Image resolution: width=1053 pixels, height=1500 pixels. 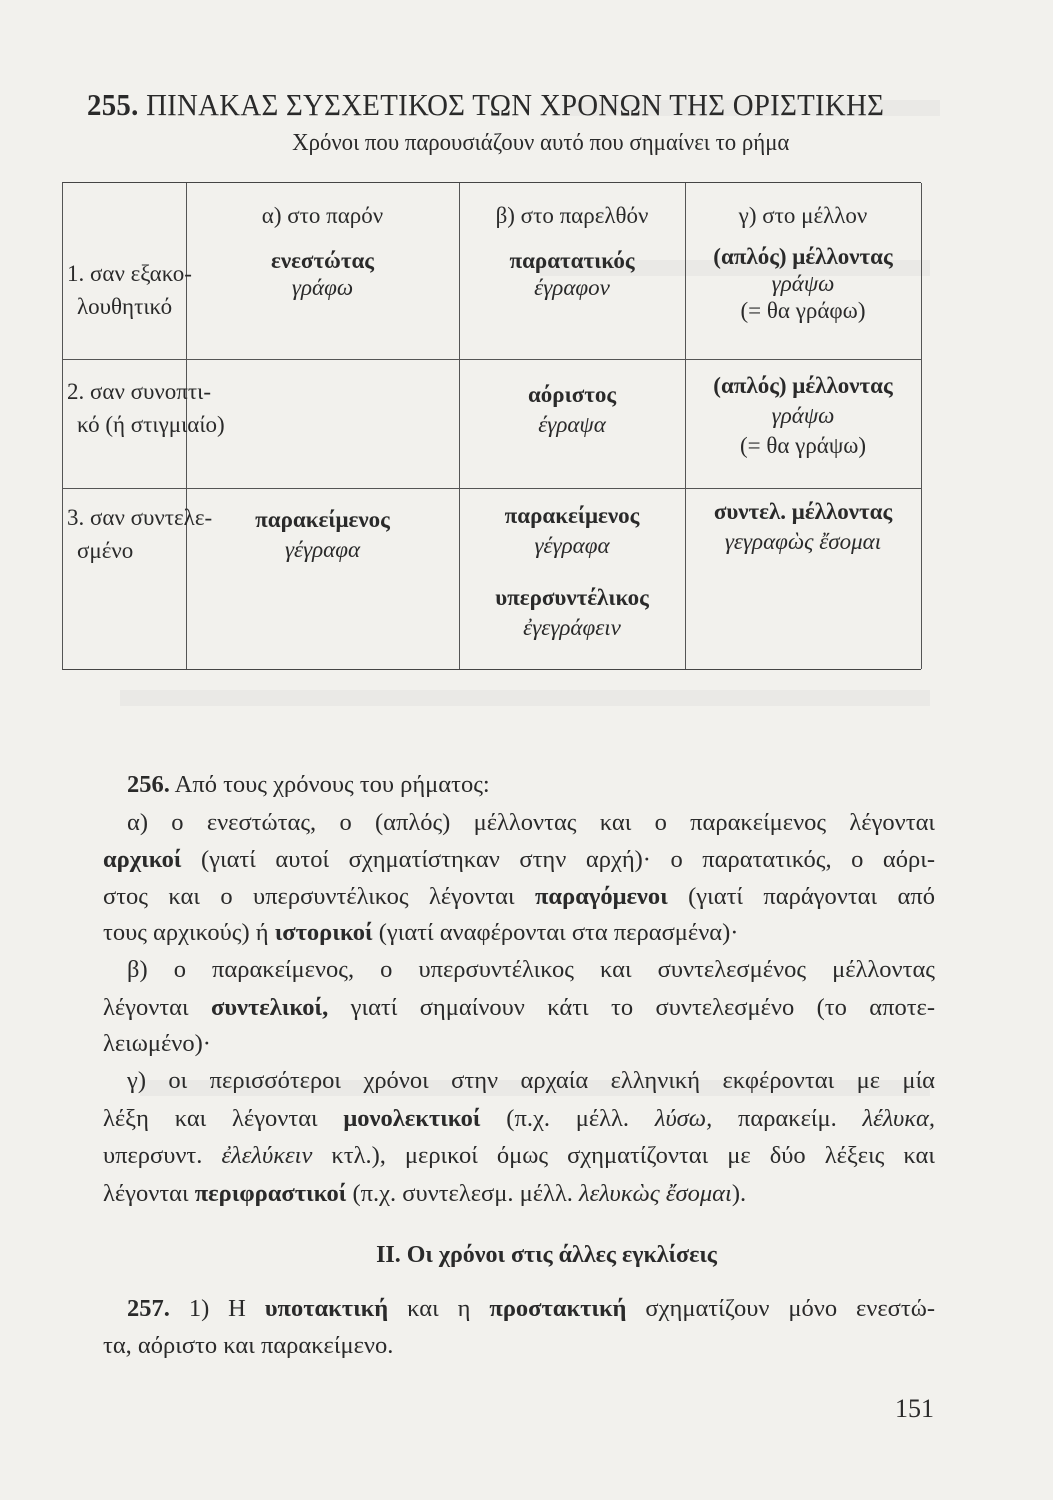 I want to click on row-label-line: 2. σαν συνοπτι-, so click(x=139, y=391).